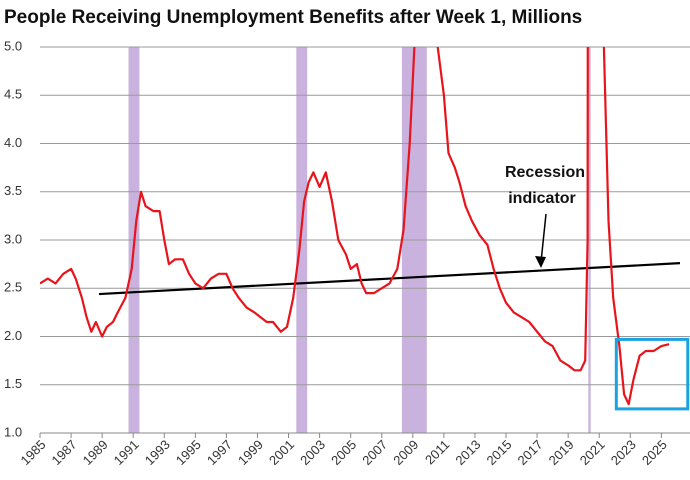  Describe the element at coordinates (13, 142) in the screenshot. I see `y-tick-label: 4.0` at that location.